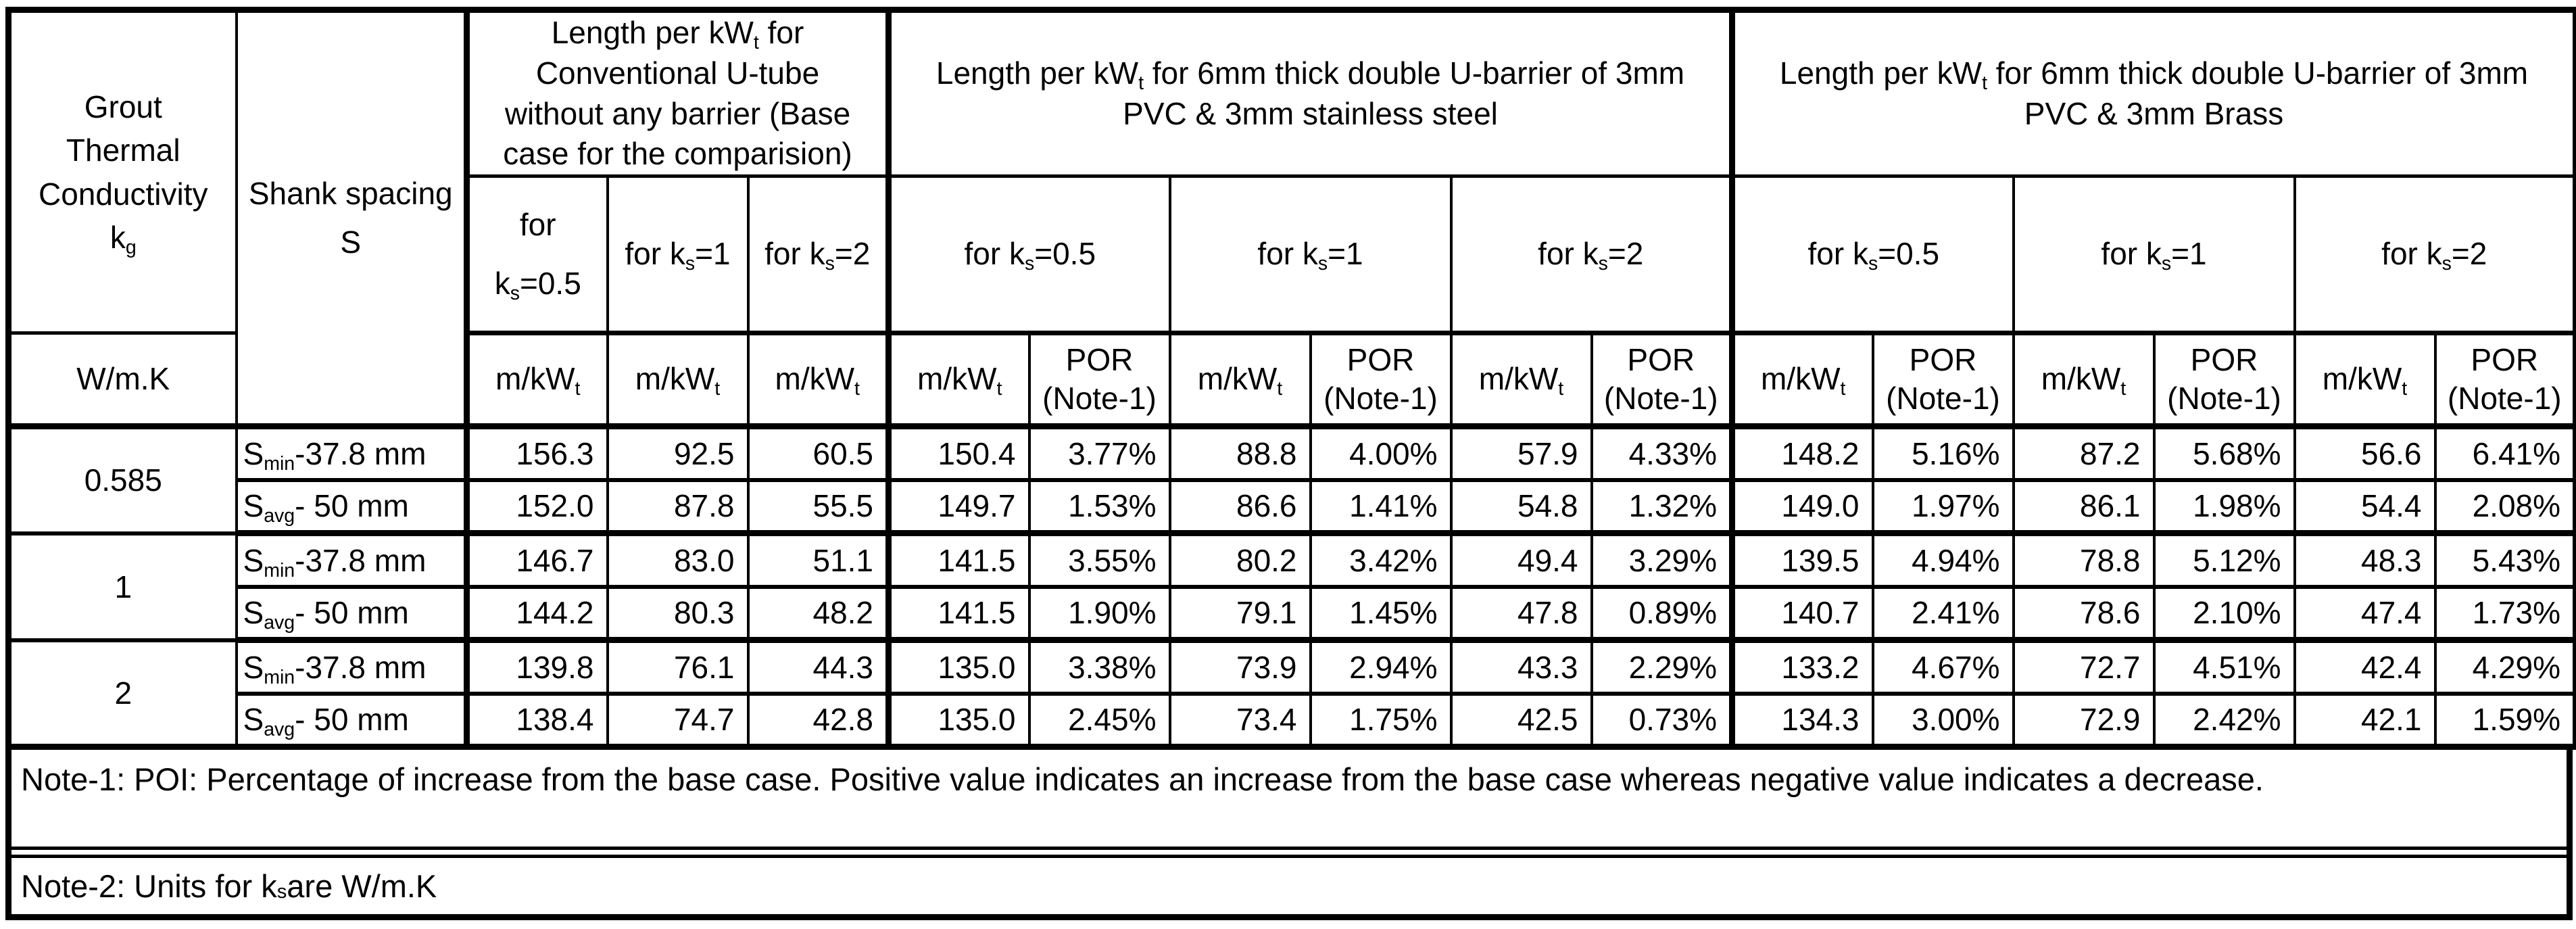  I want to click on steel-barrier-value: 47.8, so click(1521, 614).